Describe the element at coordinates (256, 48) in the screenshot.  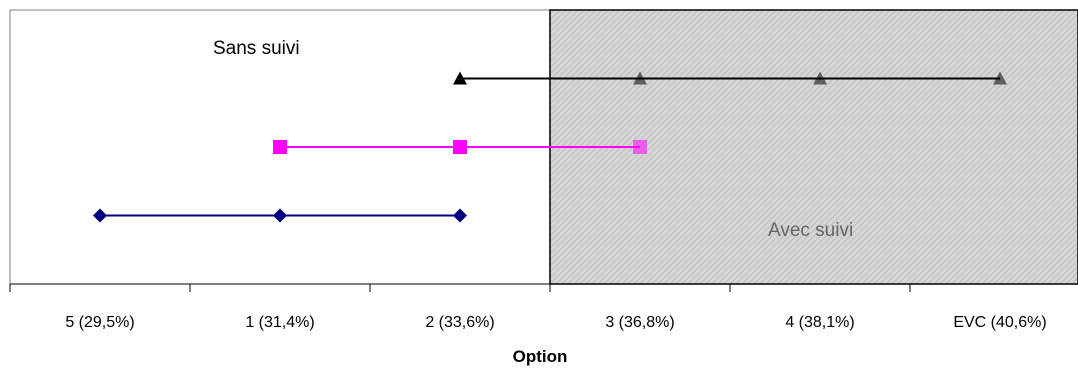
I see `annotation-left: Sans suivi` at that location.